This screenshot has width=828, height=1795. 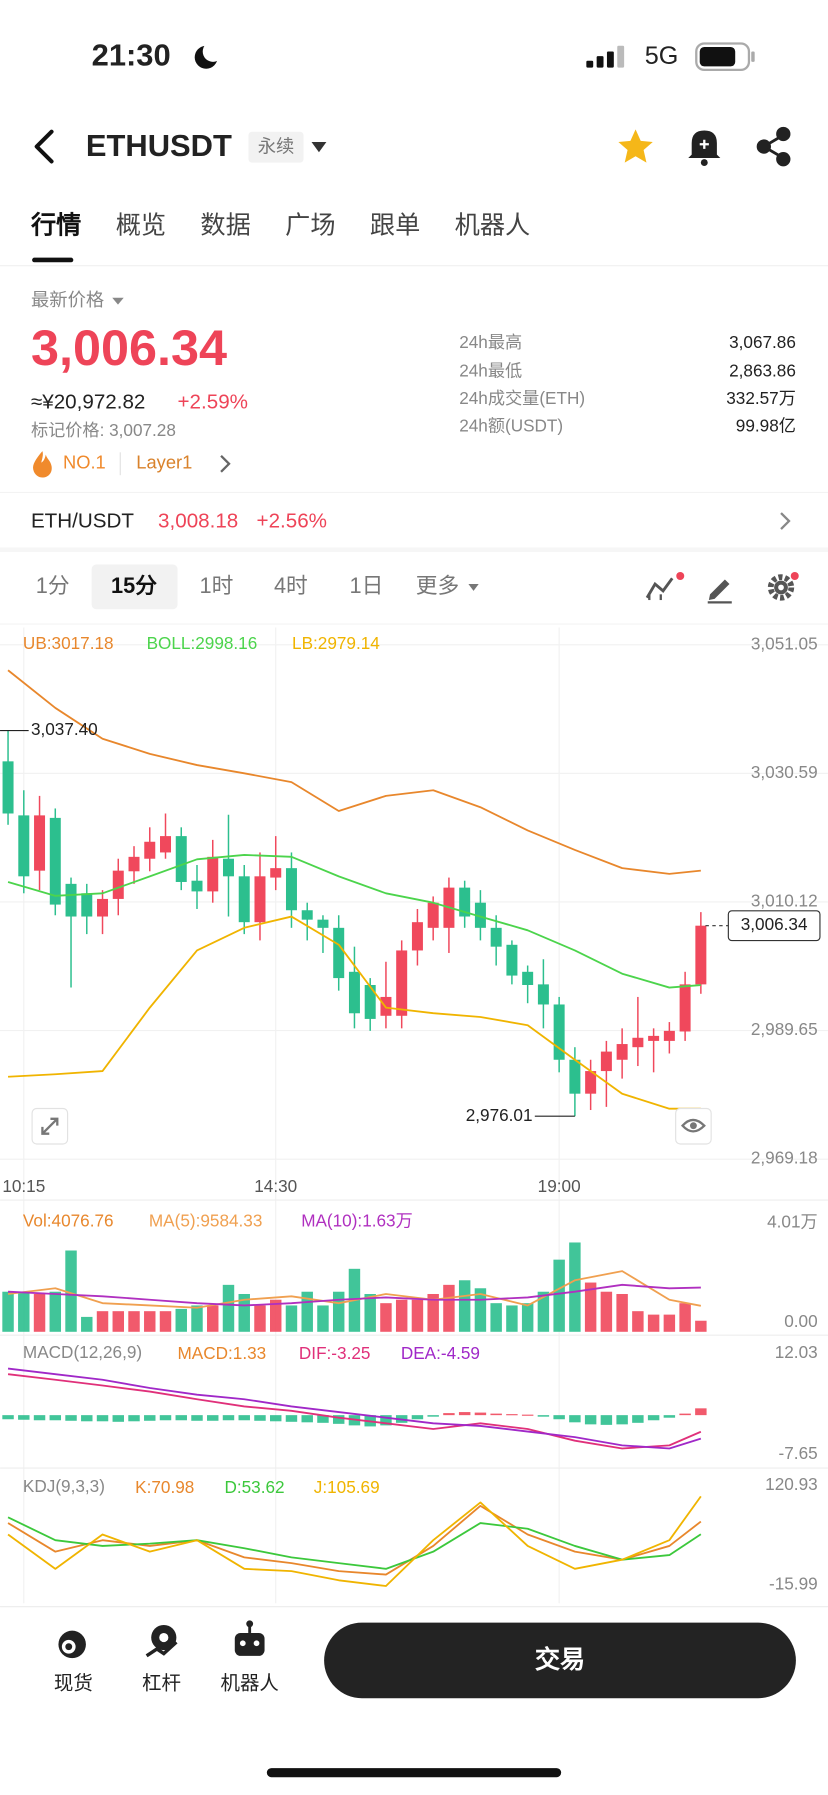 What do you see at coordinates (796, 1352) in the screenshot?
I see `y-tick-label: 12.03` at bounding box center [796, 1352].